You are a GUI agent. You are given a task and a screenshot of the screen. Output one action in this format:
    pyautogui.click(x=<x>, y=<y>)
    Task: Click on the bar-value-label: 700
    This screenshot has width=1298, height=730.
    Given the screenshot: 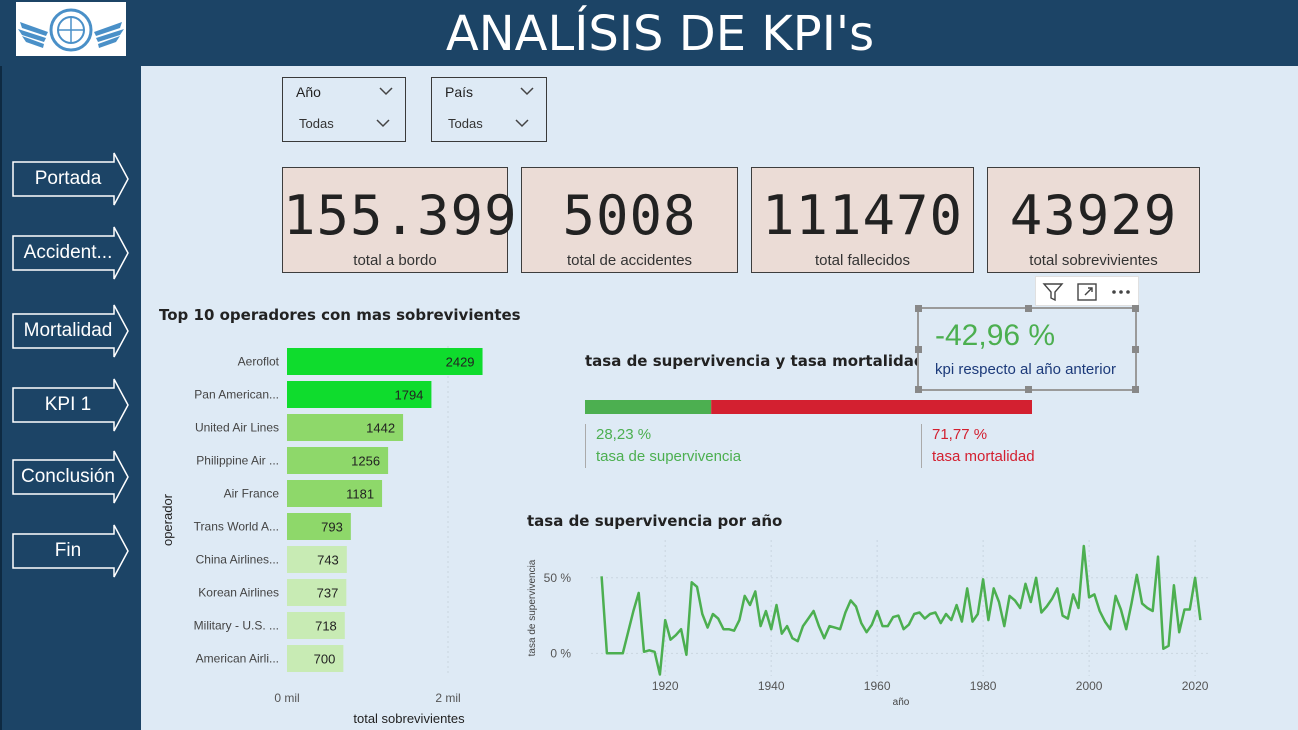 What is the action you would take?
    pyautogui.click(x=325, y=659)
    